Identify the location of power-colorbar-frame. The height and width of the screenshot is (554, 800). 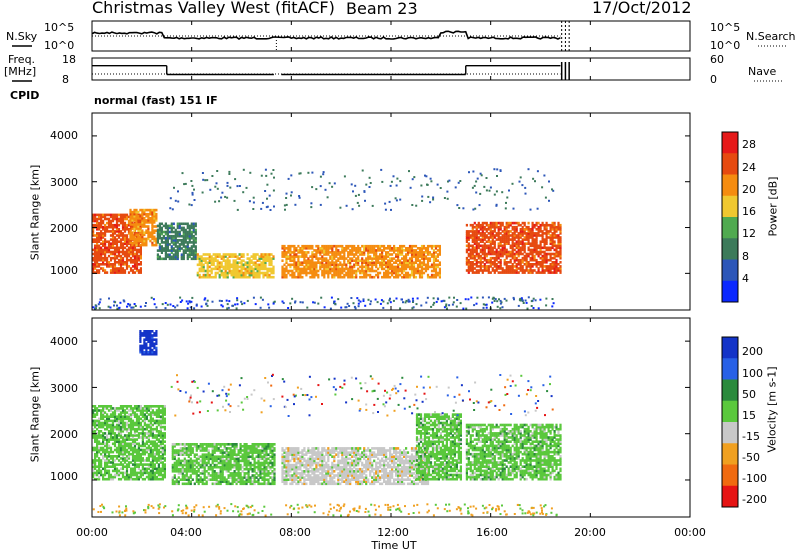
(730, 217).